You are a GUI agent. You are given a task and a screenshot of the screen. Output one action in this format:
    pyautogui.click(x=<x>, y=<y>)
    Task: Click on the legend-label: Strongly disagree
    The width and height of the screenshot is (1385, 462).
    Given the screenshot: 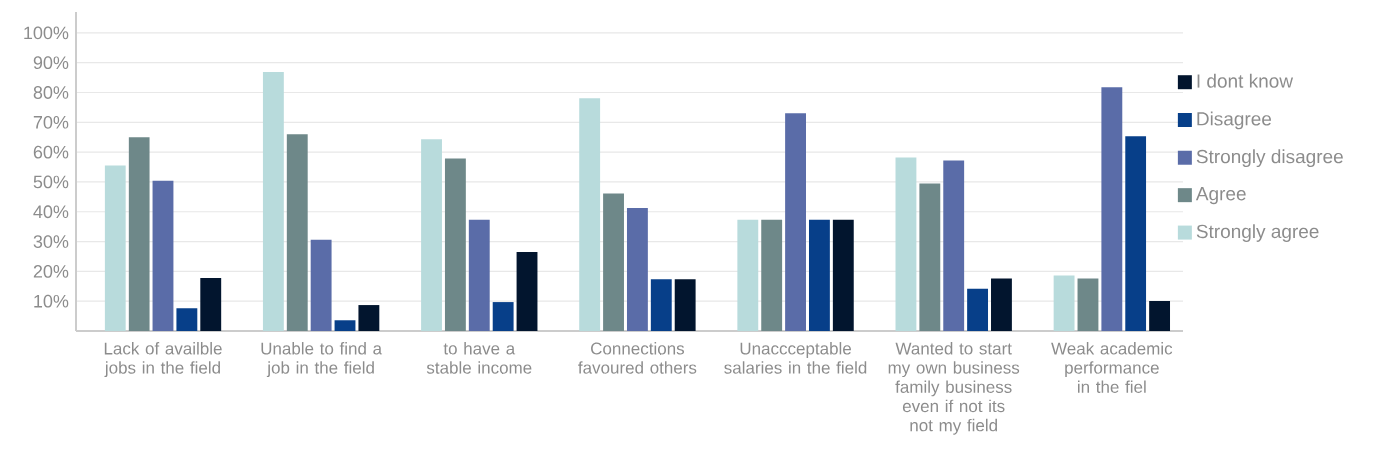 What is the action you would take?
    pyautogui.click(x=1269, y=158)
    